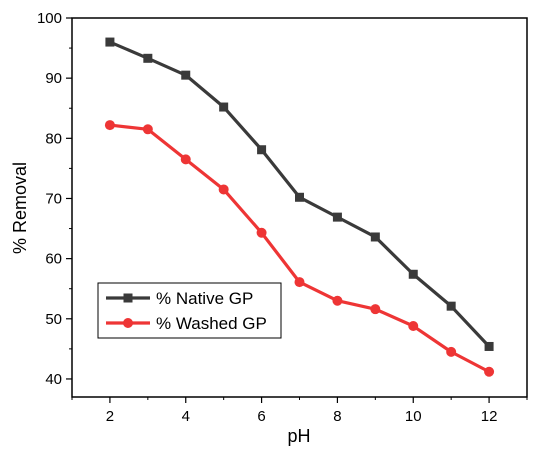 This screenshot has height=456, width=550. I want to click on y-axis: 40 50 60 70 80 90 100, so click(54, 199).